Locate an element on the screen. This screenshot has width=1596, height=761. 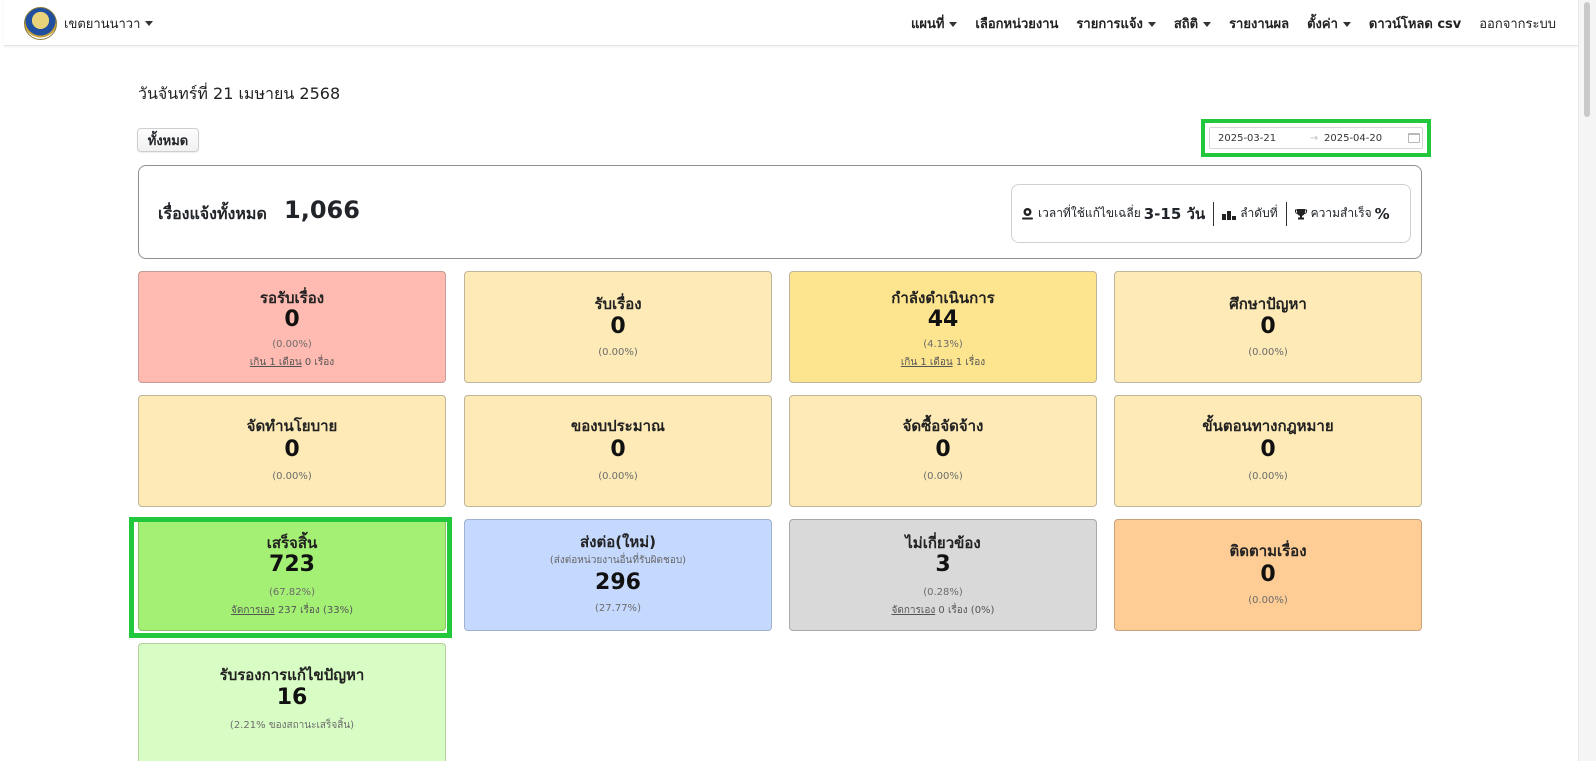
card-follow-value: 0 is located at coordinates (1268, 574).